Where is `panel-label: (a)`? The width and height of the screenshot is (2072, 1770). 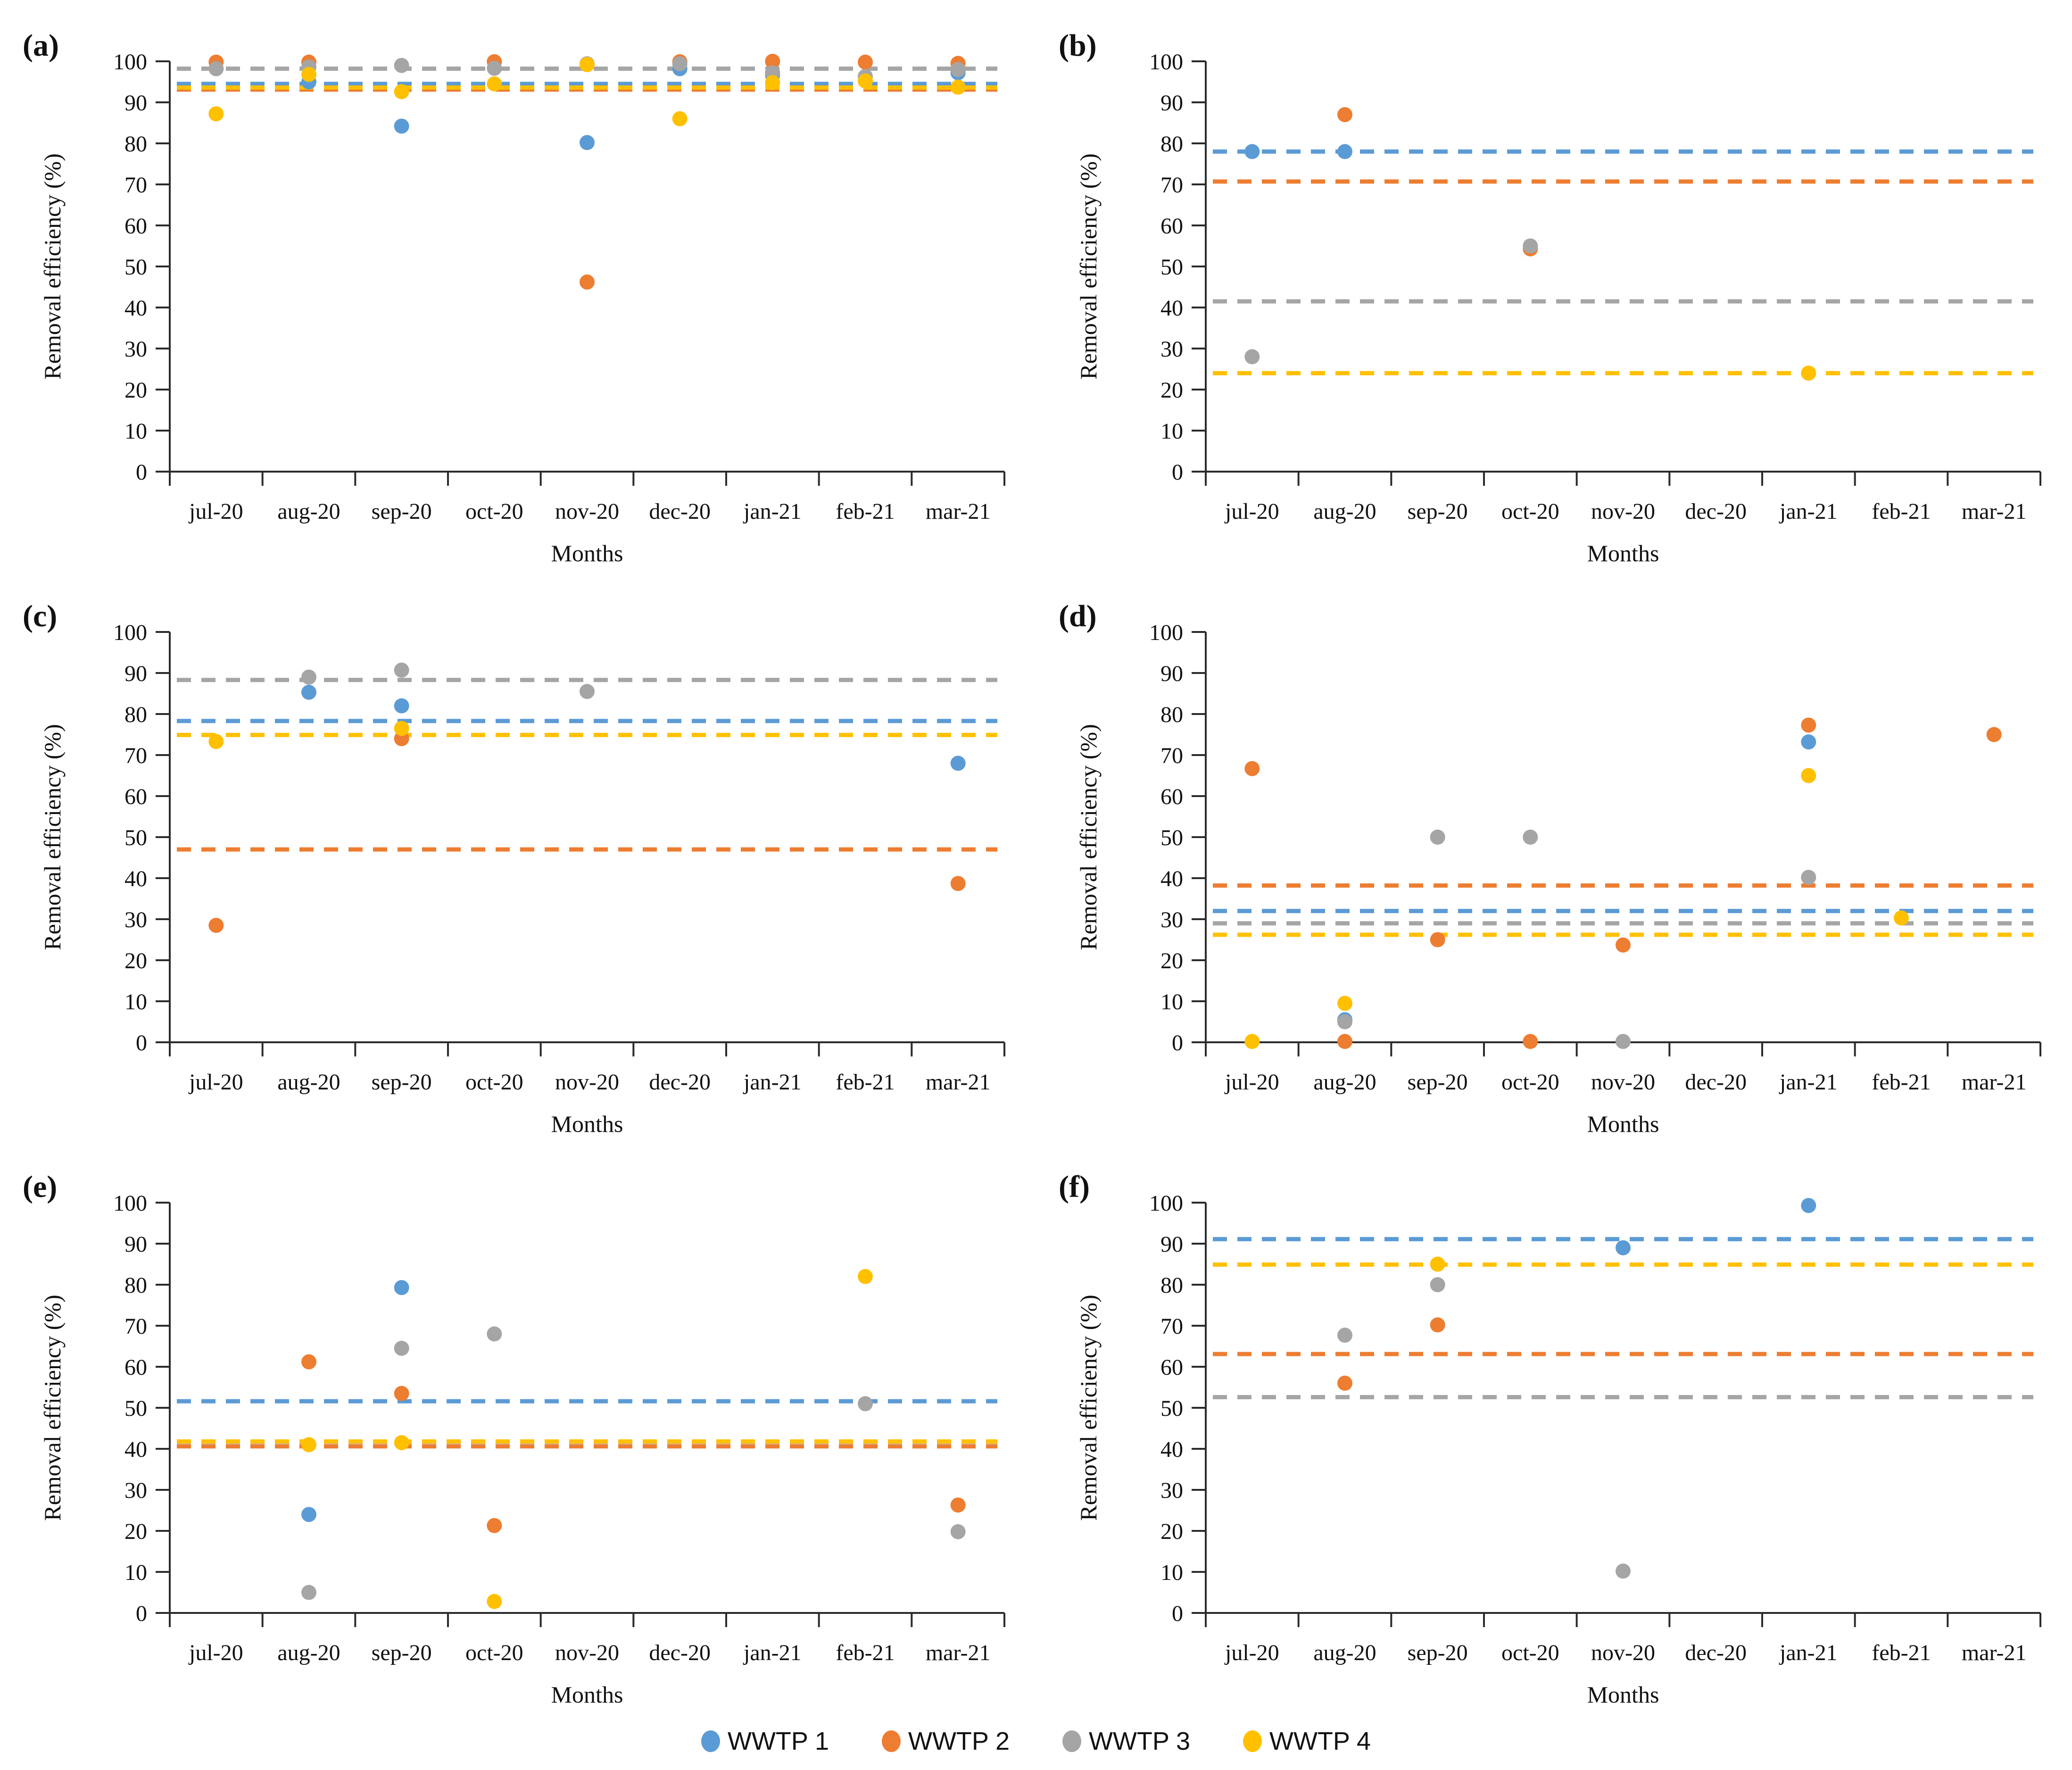 panel-label: (a) is located at coordinates (41, 45).